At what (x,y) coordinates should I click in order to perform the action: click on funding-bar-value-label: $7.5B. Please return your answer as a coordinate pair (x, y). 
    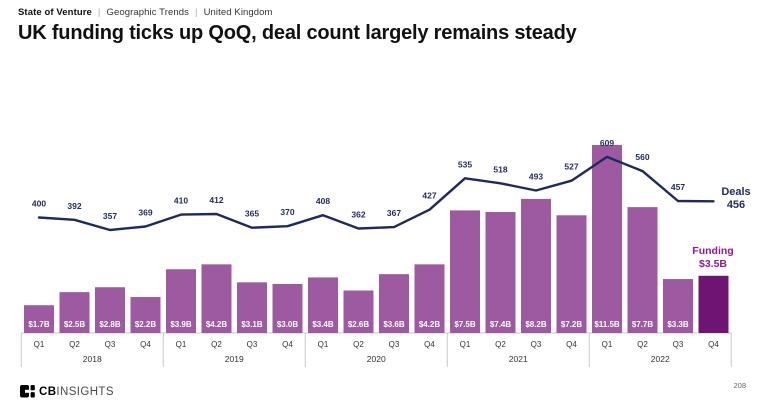
    Looking at the image, I should click on (465, 324).